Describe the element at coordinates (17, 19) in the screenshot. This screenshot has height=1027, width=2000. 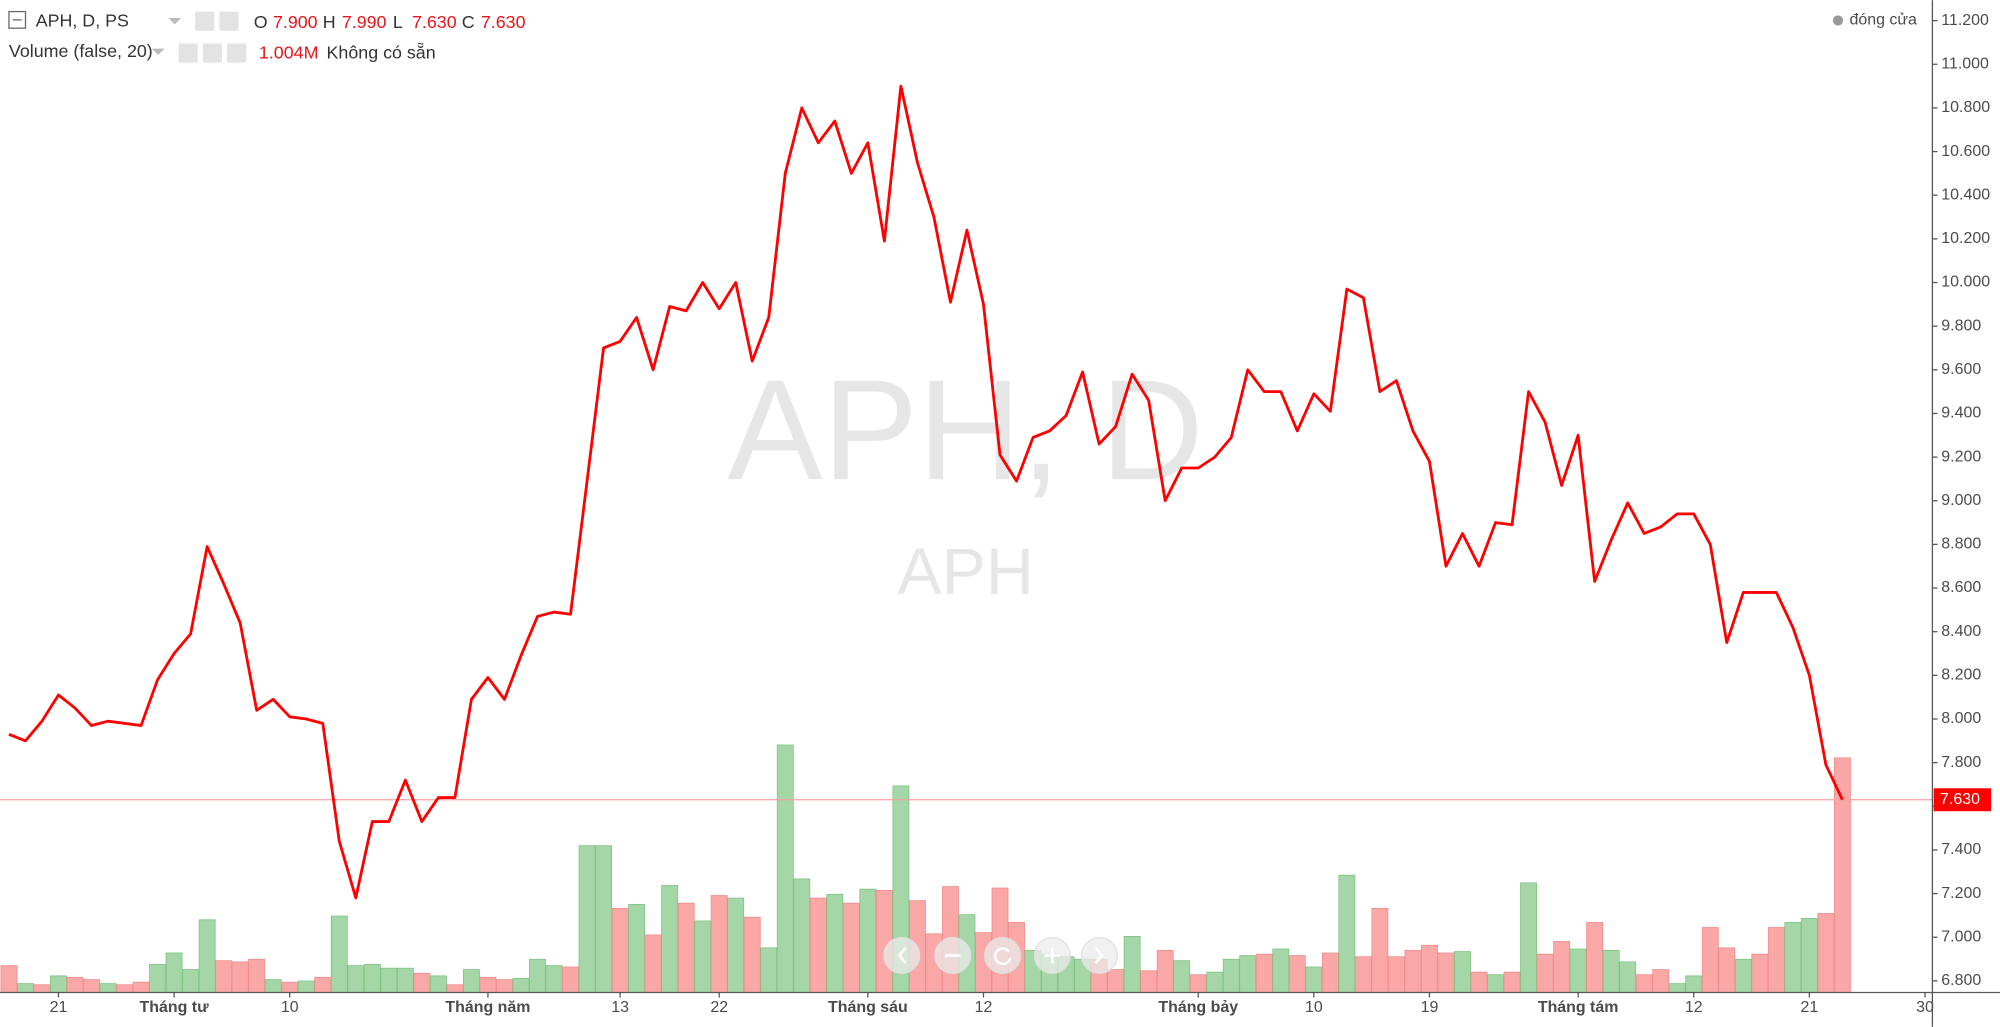
I see `collapse-toggle` at that location.